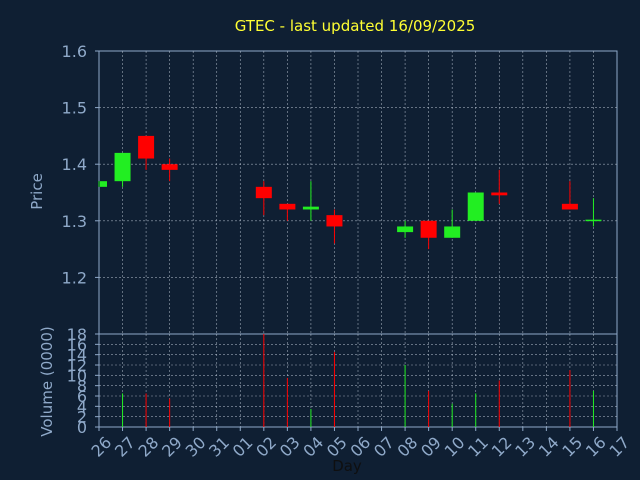 This screenshot has height=480, width=640. I want to click on volume-bar-series, so click(358, 380).